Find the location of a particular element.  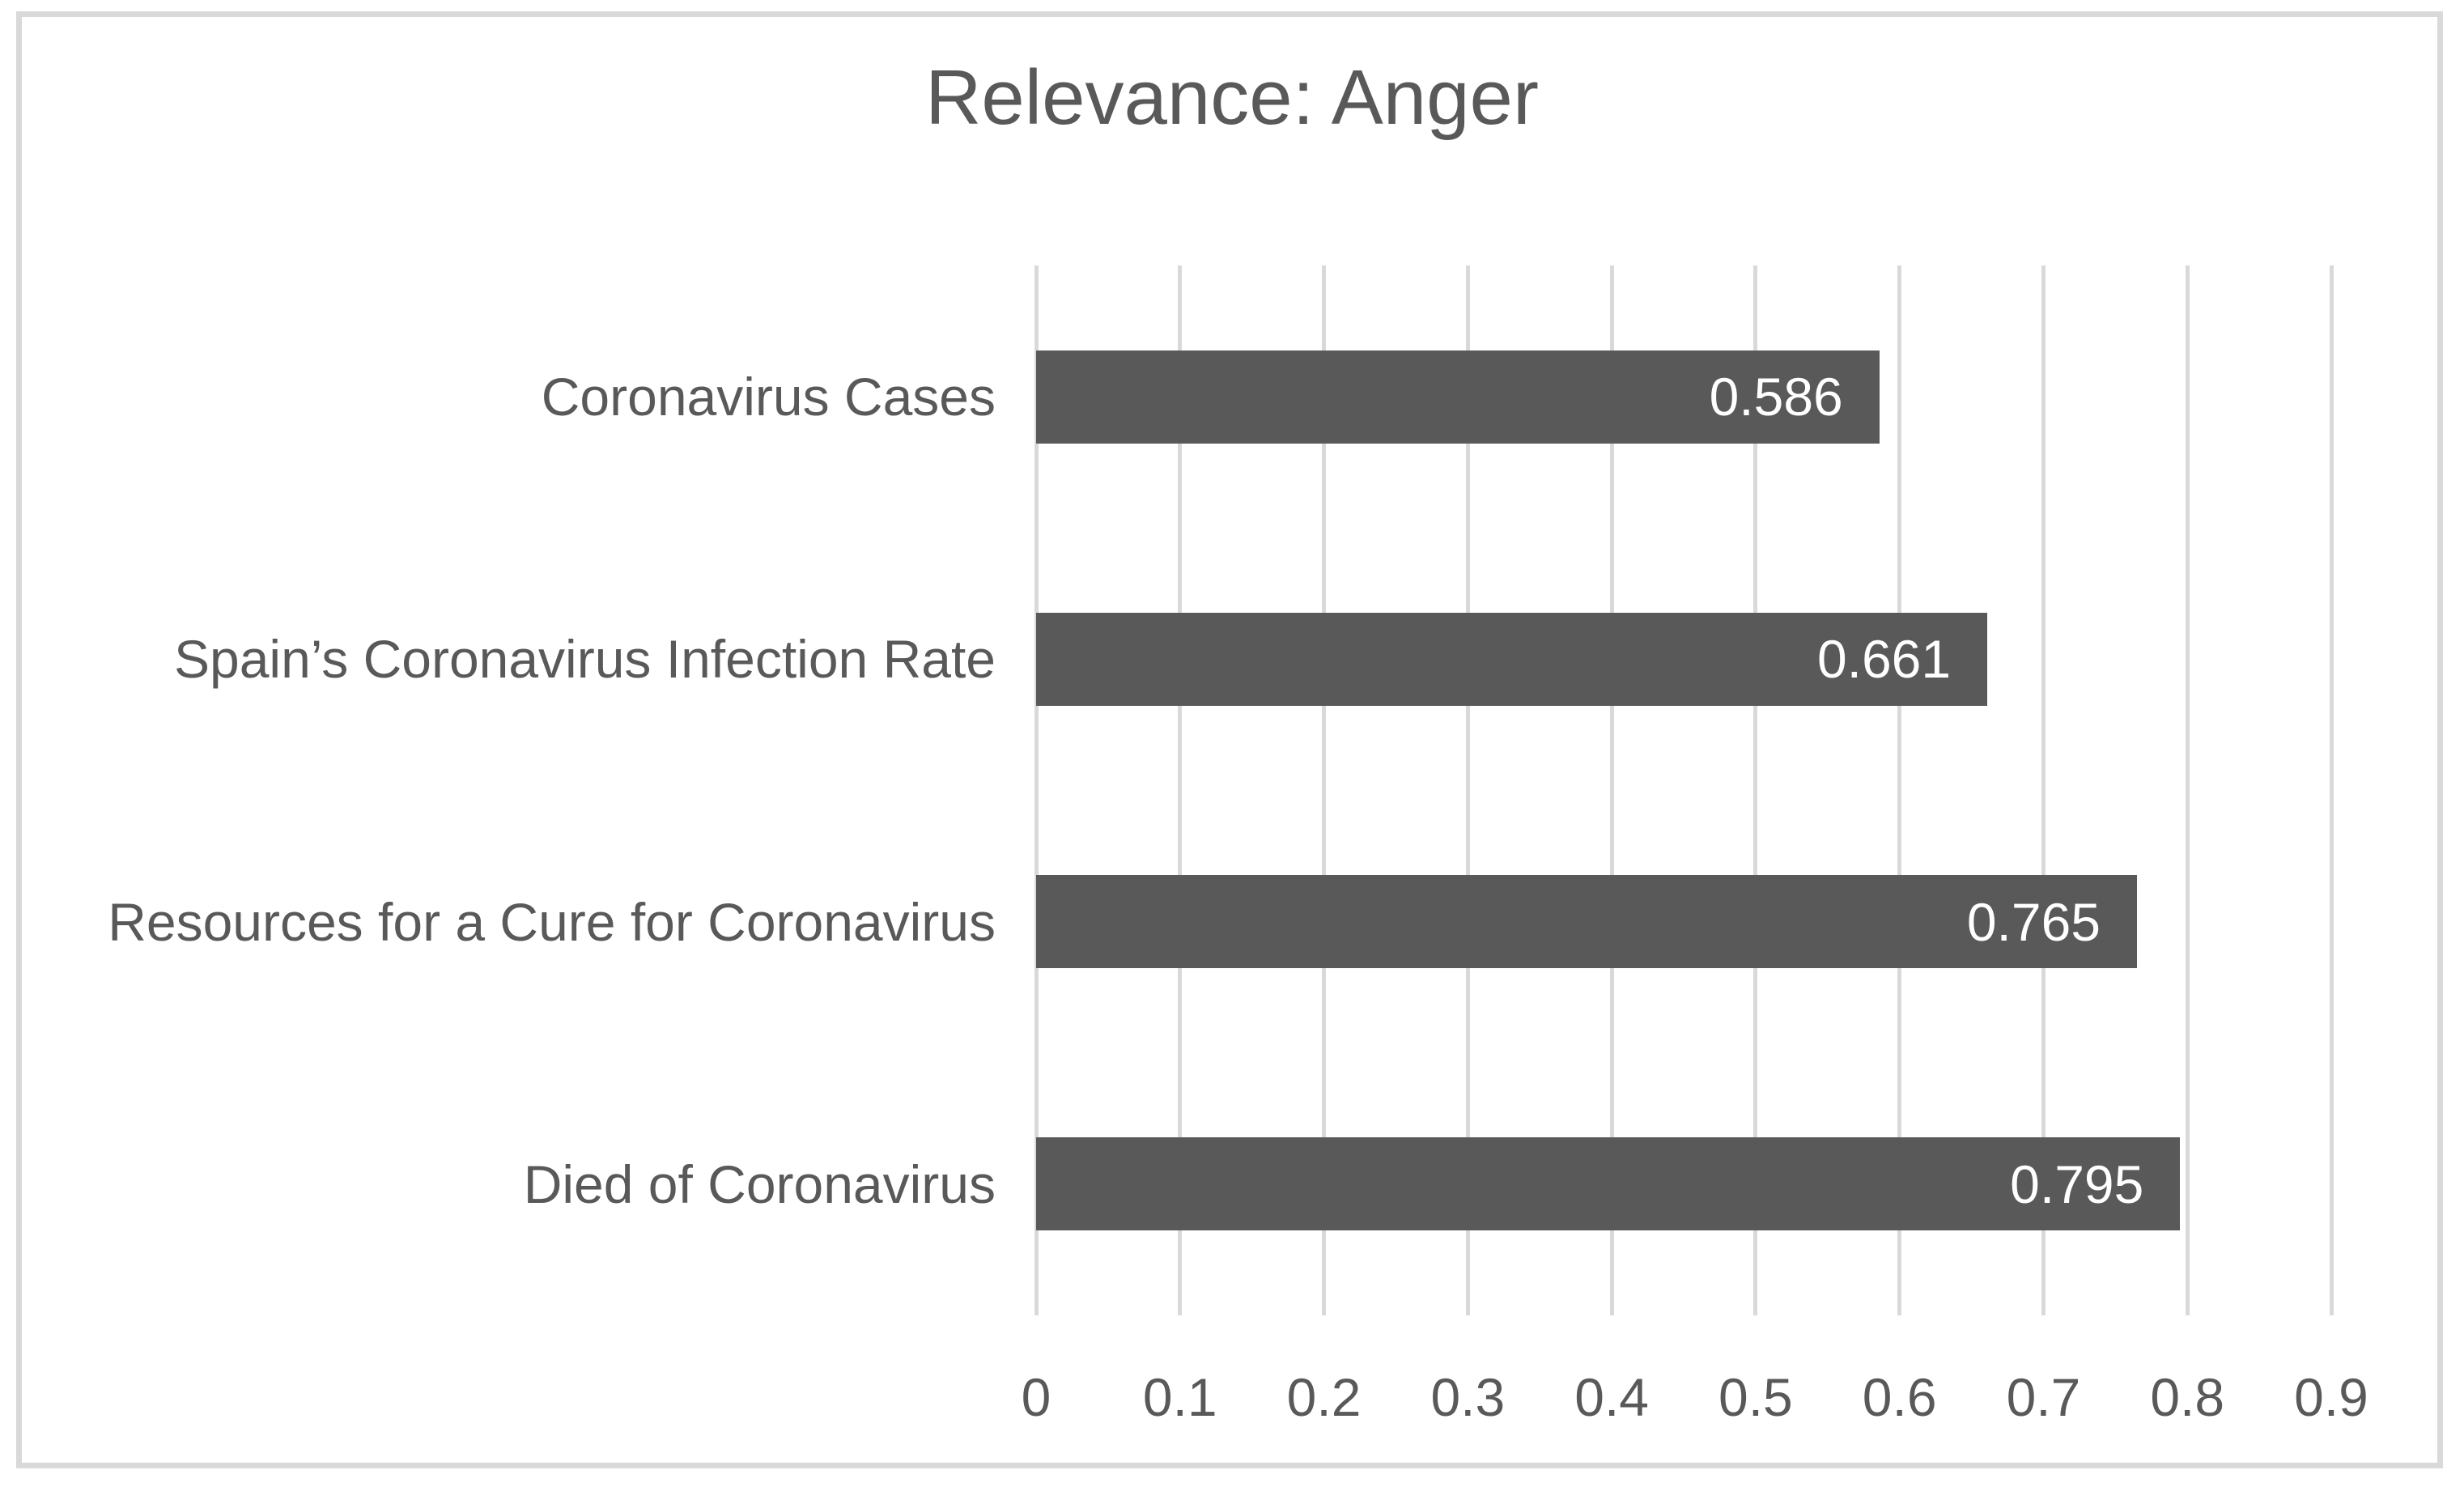

x-axis-tick-label: 0.8 is located at coordinates (2188, 1397).